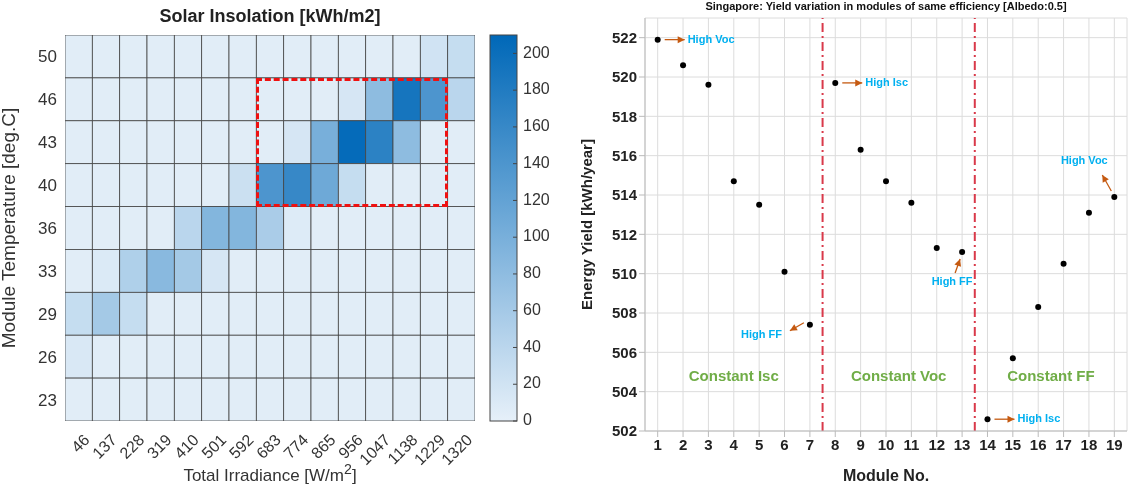 The width and height of the screenshot is (1137, 489). Describe the element at coordinates (587, 224) in the screenshot. I see `y-axis-title: Energy Yield [kWh/year]` at that location.